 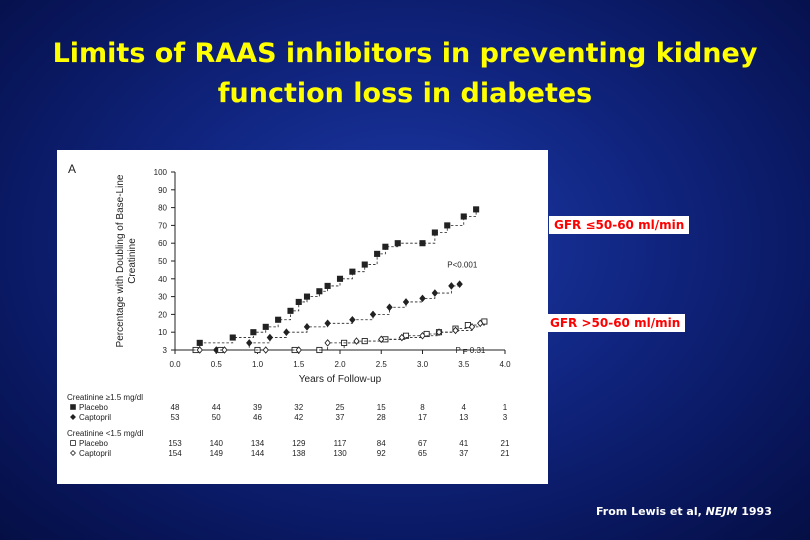 I want to click on x-tick-label: 2.5, so click(x=382, y=364).